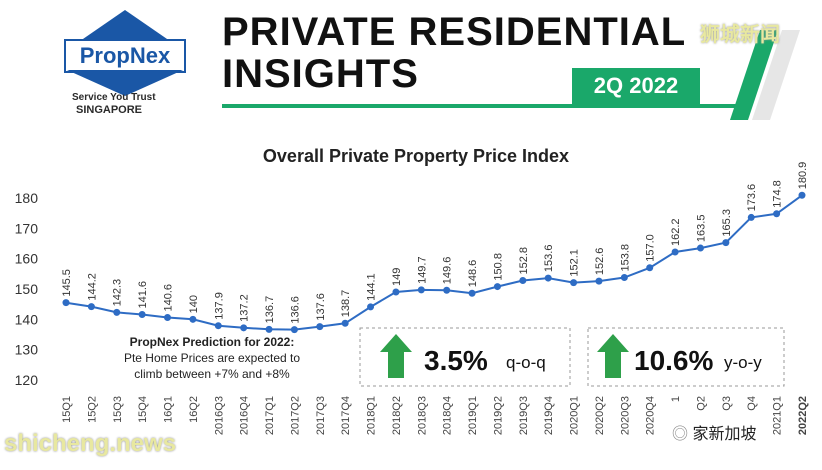 This screenshot has height=470, width=822. I want to click on prediction-line2: climb between +7% and +8%, so click(212, 374).